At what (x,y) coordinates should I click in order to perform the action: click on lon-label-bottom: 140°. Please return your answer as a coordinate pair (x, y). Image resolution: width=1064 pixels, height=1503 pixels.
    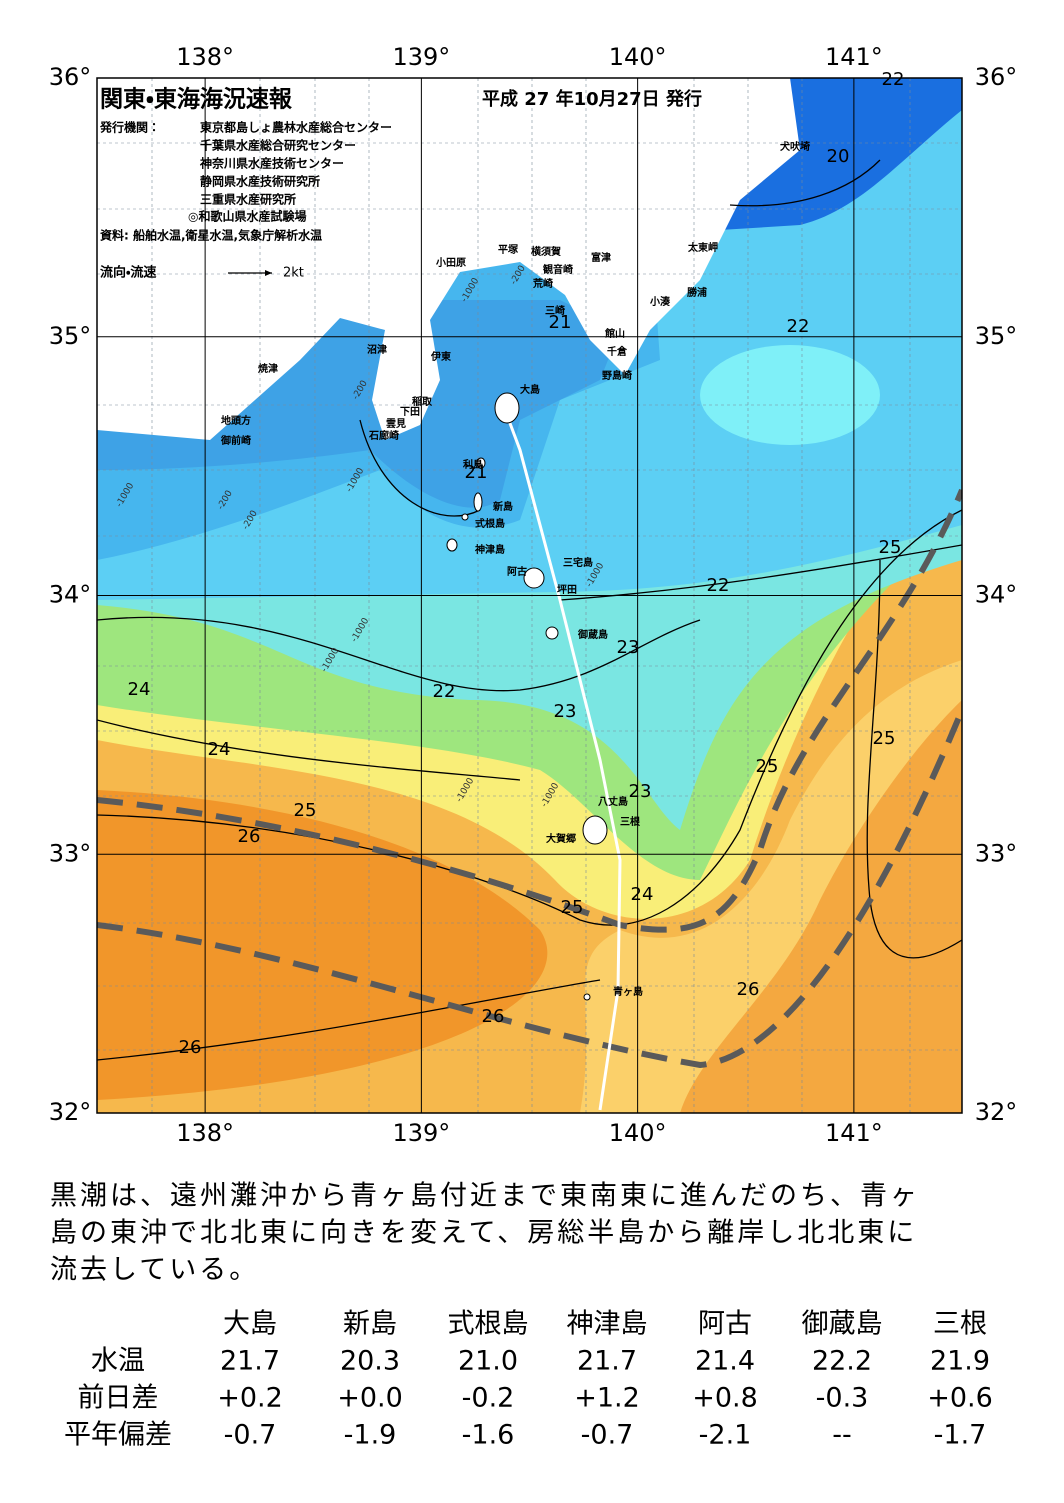
    Looking at the image, I should click on (638, 1133).